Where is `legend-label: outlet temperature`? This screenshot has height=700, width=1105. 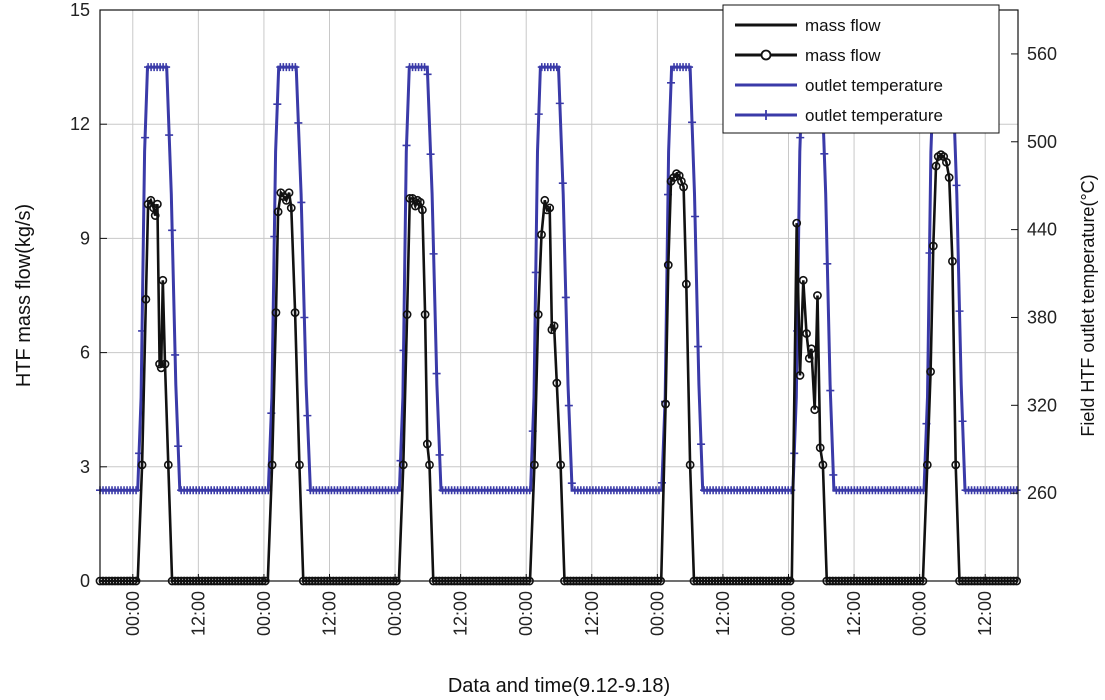 legend-label: outlet temperature is located at coordinates (874, 85).